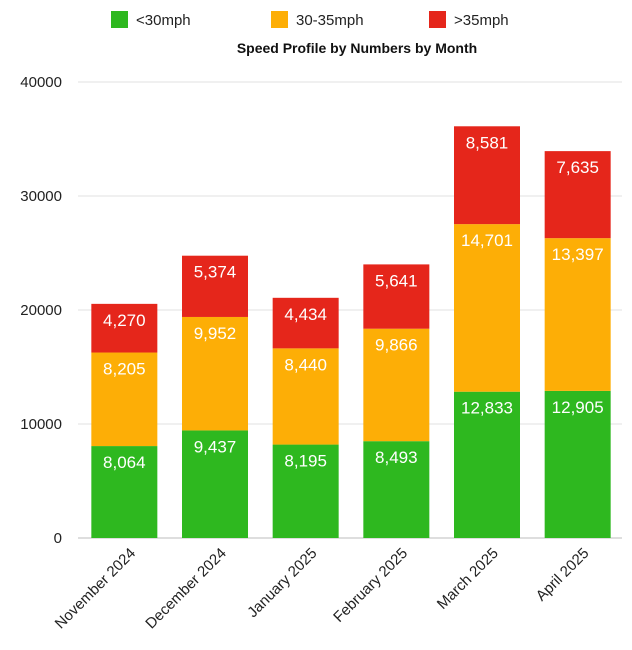 The image size is (632, 650). What do you see at coordinates (396, 345) in the screenshot?
I see `data-label-30-35mph: 9,866` at bounding box center [396, 345].